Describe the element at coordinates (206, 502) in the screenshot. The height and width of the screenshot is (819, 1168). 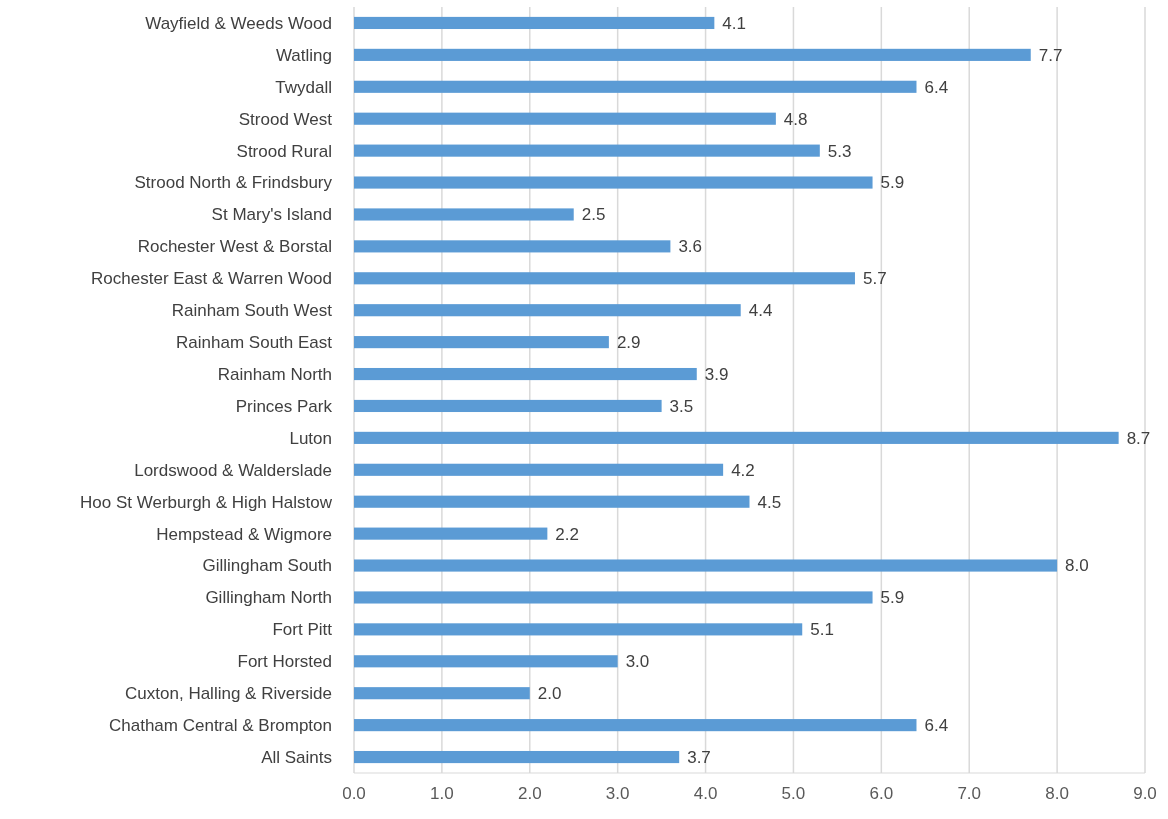
I see `y-tick-label: Hoo St Werburgh & High Halstow` at that location.